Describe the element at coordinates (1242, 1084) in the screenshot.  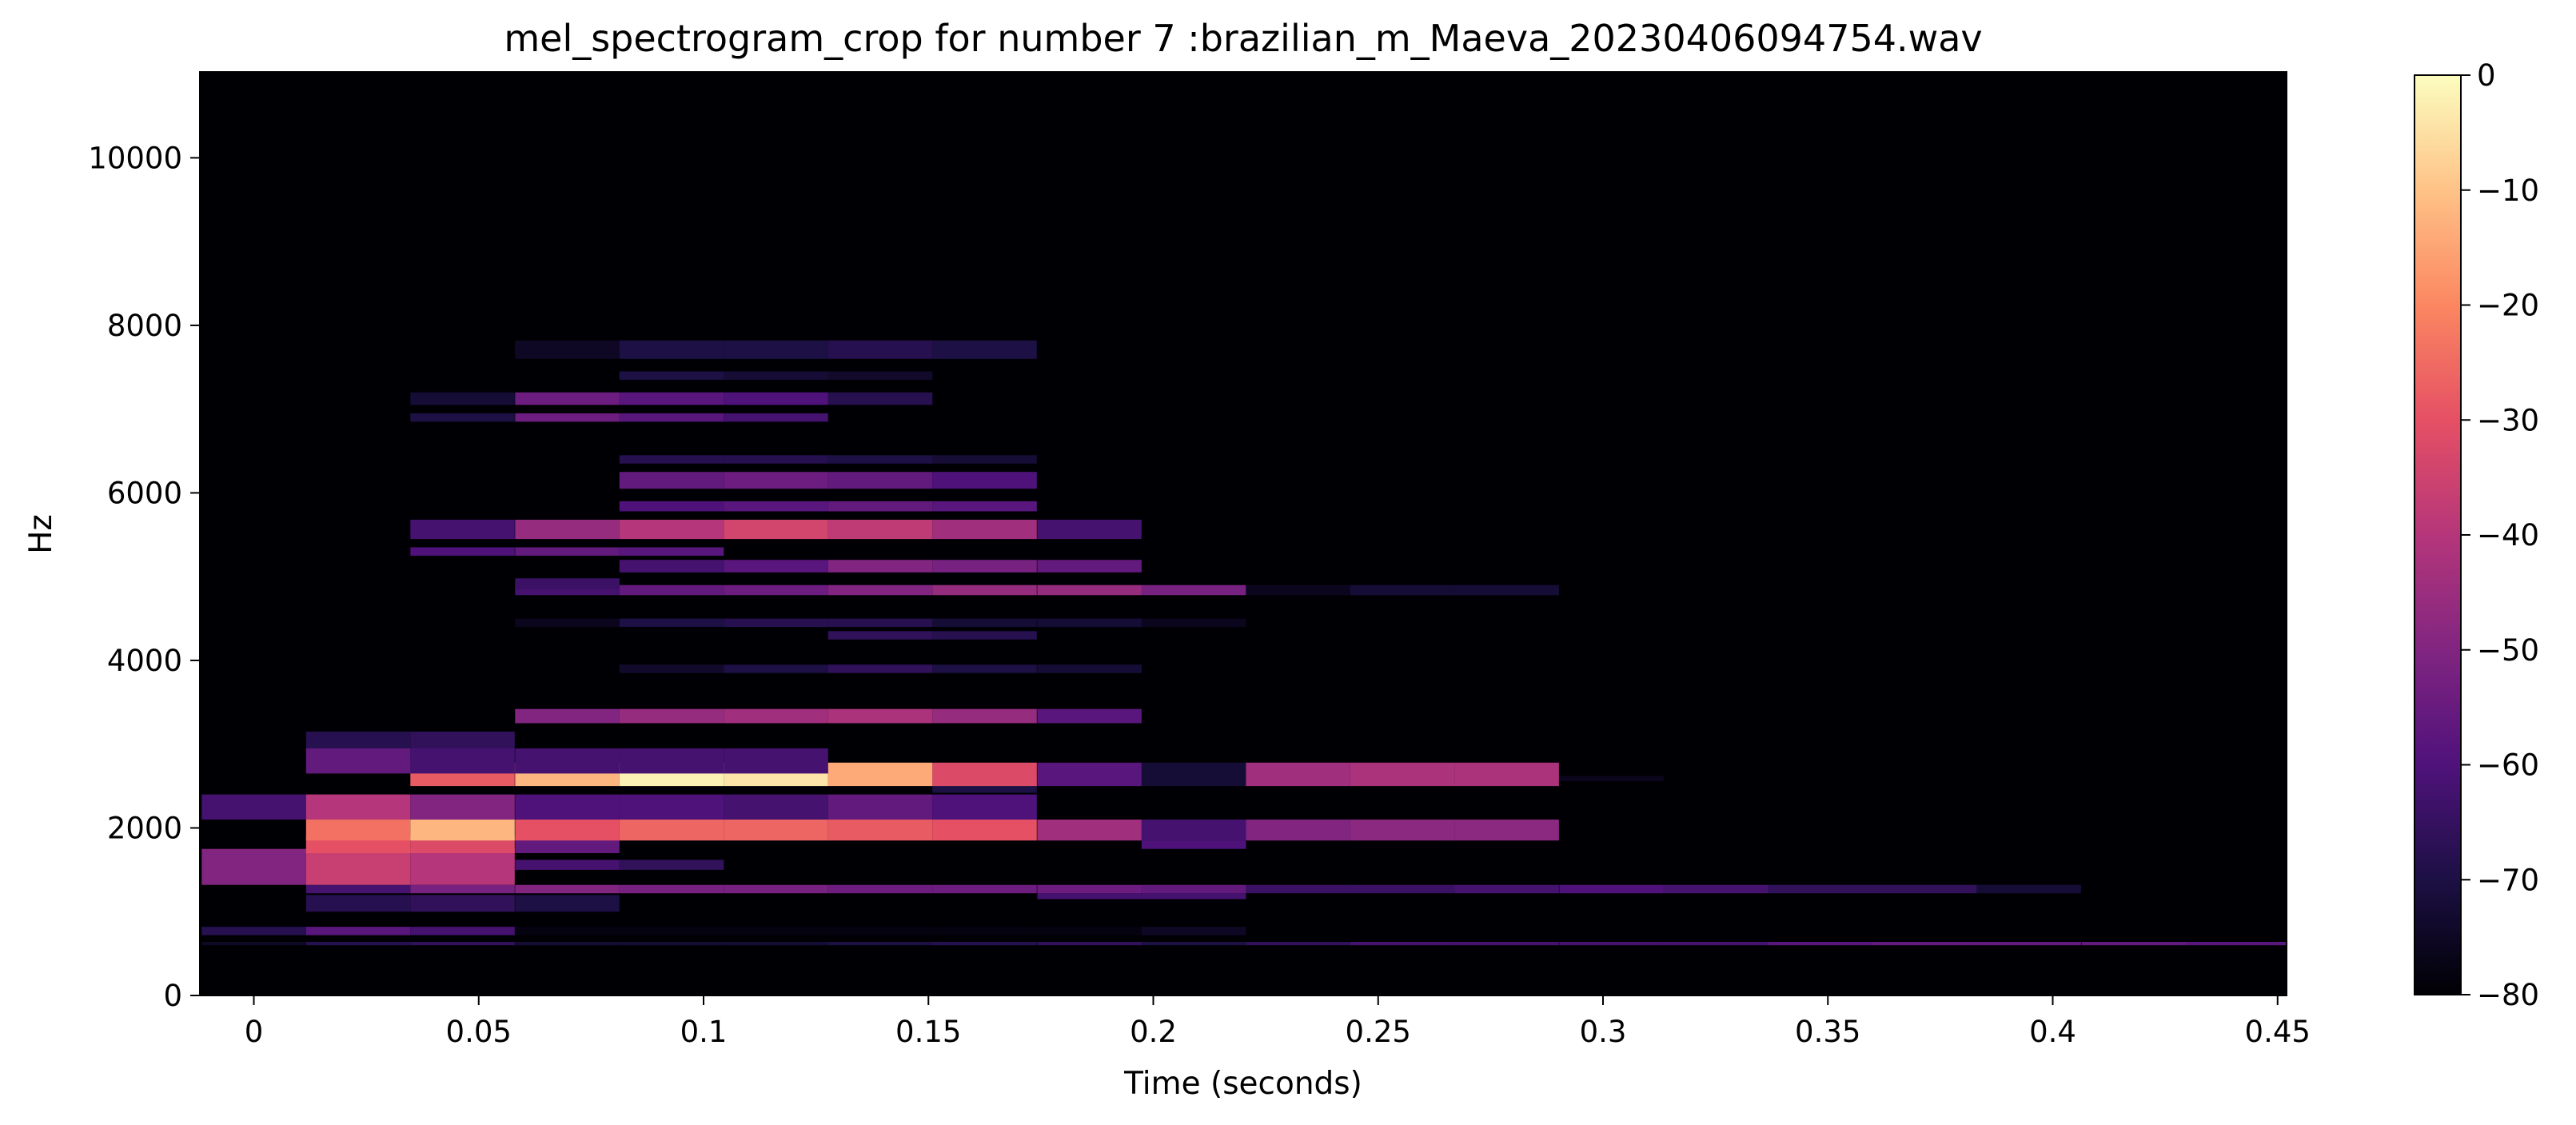
I see `x-axis-label: Time (seconds)` at that location.